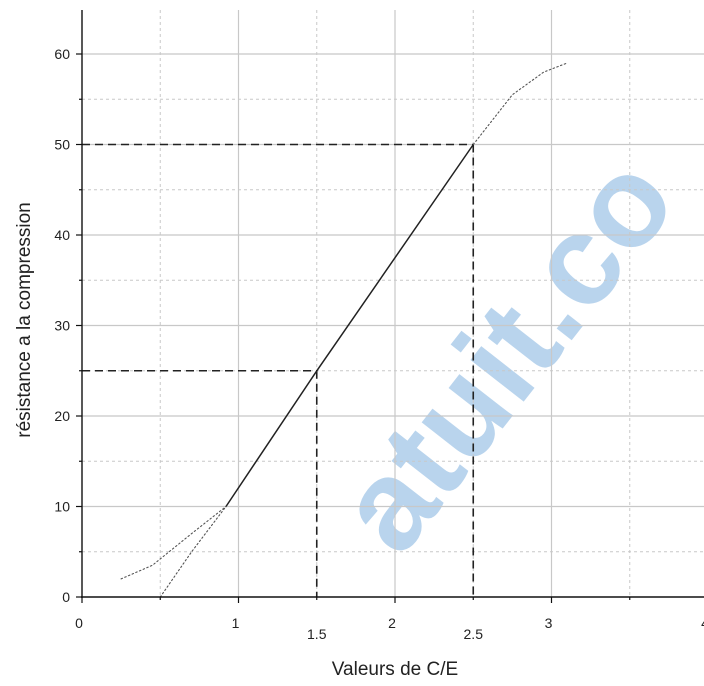 The height and width of the screenshot is (686, 704). Describe the element at coordinates (62, 416) in the screenshot. I see `y-tick-label: 20` at that location.